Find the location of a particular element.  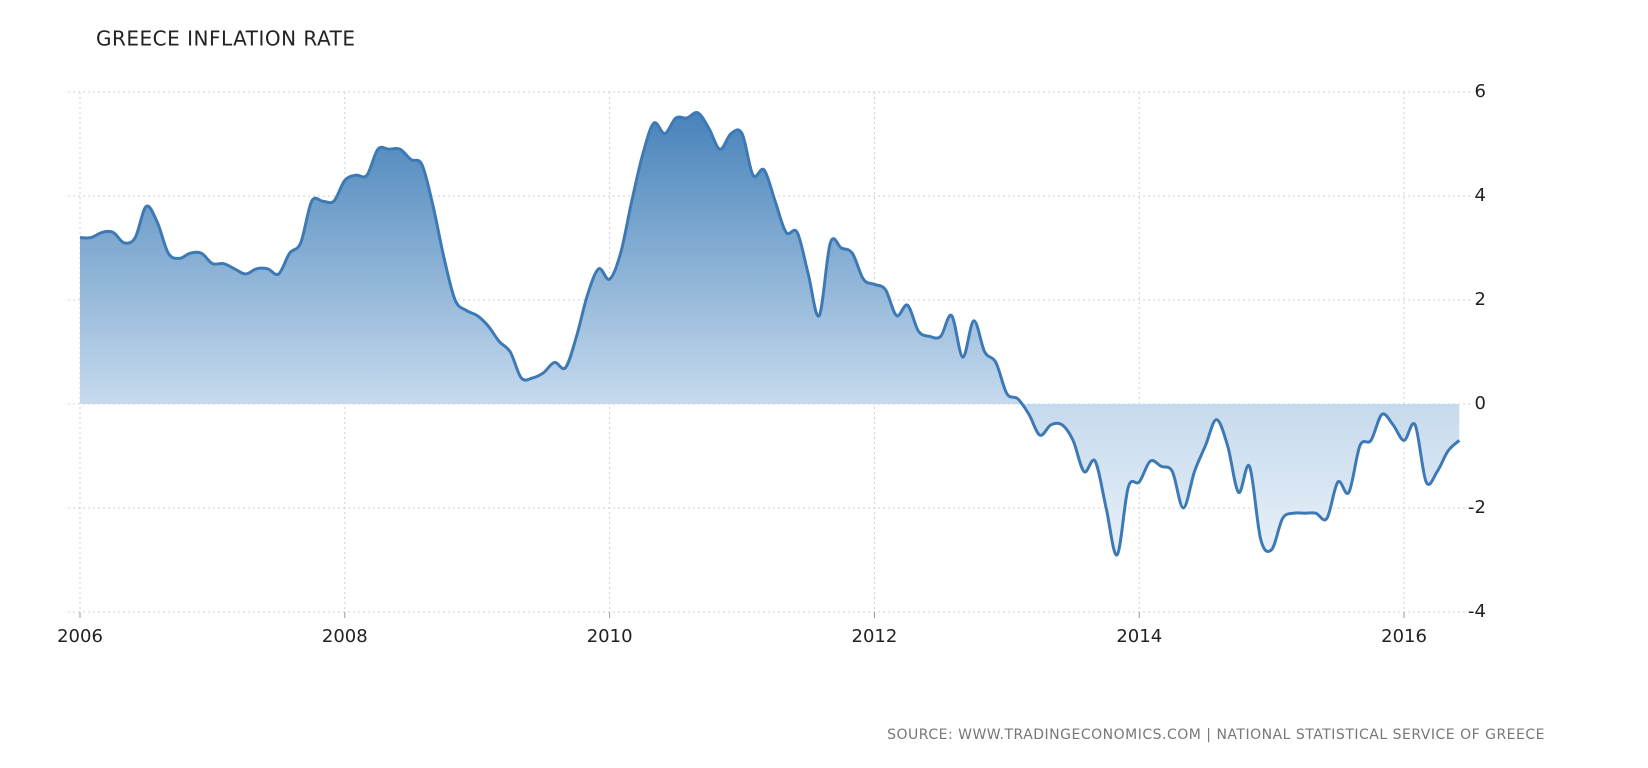

y-tick-label: 2 is located at coordinates (1480, 299).